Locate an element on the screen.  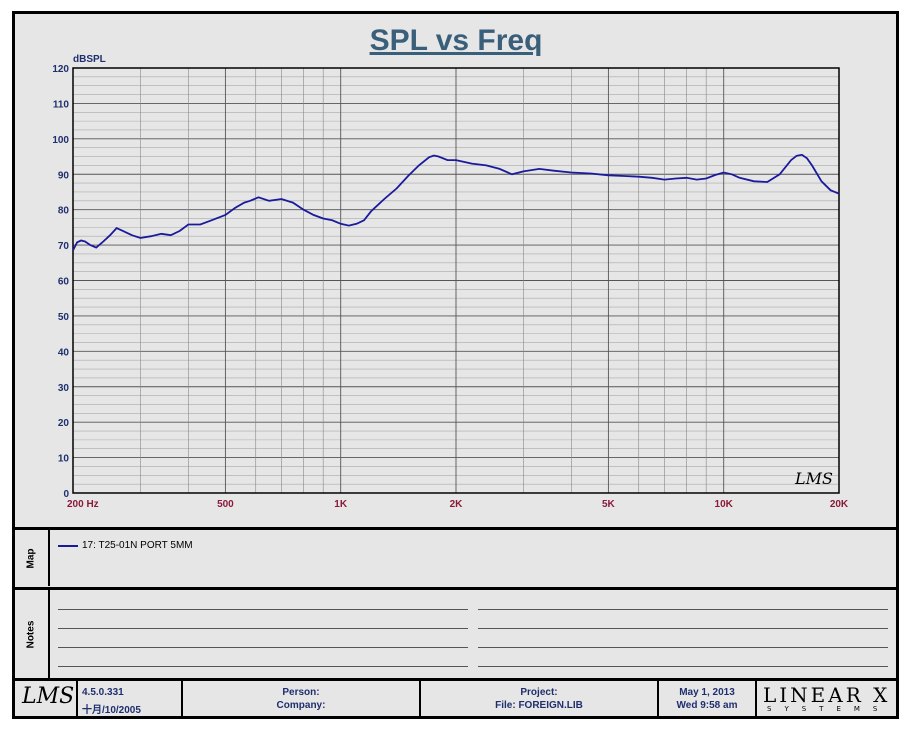
y-tick-label: 60 is located at coordinates (64, 282).